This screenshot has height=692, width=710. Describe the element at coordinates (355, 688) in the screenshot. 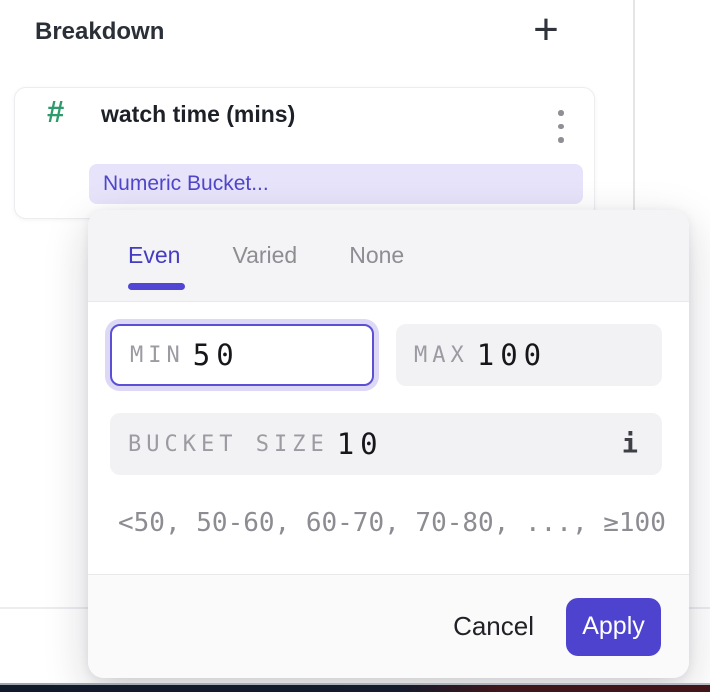

I see `underlying-chart-edge` at that location.